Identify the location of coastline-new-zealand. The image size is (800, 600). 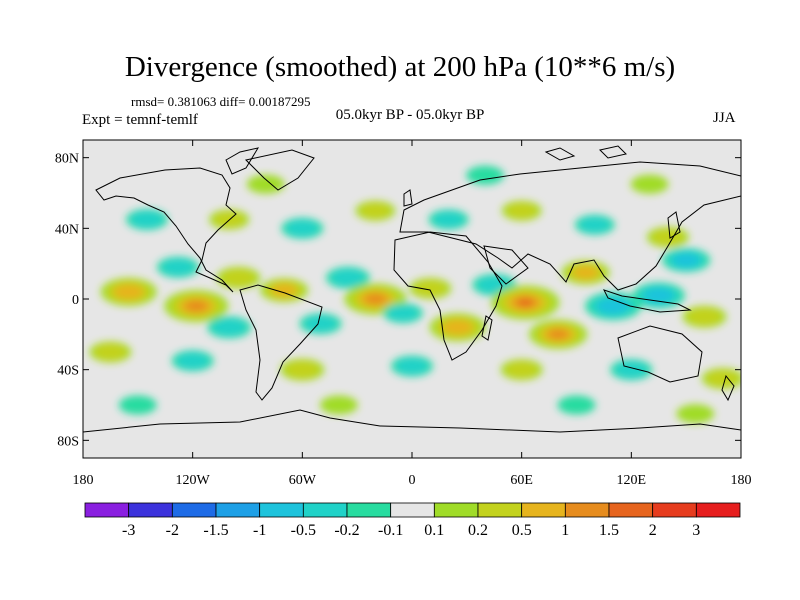
(728, 388).